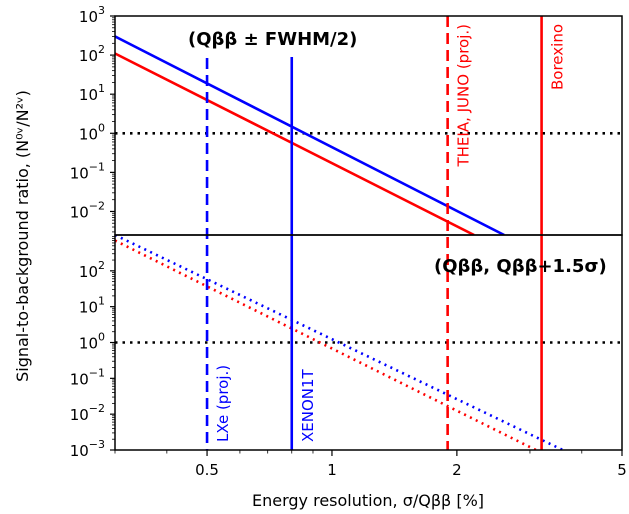 The width and height of the screenshot is (629, 514). What do you see at coordinates (92, 306) in the screenshot?
I see `bottom-y-tick-label-1: 10¹` at bounding box center [92, 306].